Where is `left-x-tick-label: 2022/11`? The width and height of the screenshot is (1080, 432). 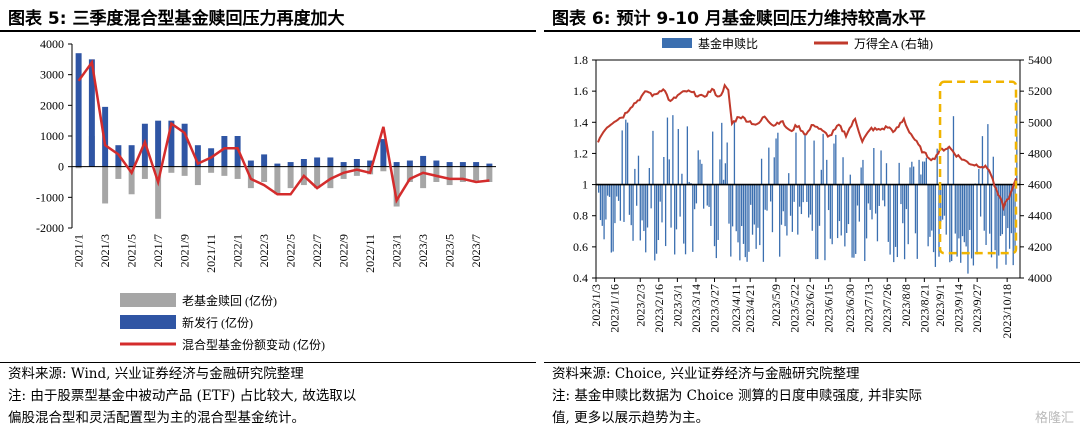
left-x-tick-label: 2022/11 is located at coordinates (370, 253).